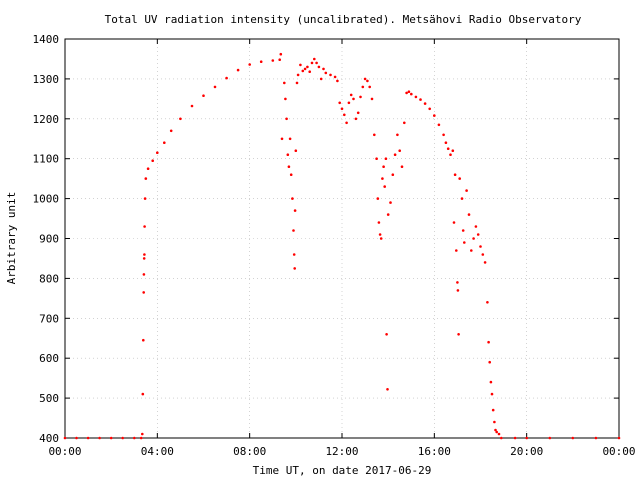 This screenshot has width=640, height=480. Describe the element at coordinates (11, 238) in the screenshot. I see `y-axis-label: Arbitrary unit` at that location.